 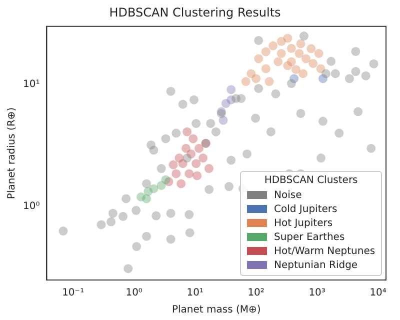 I want to click on legend-label: Neptunian Ridge, so click(x=316, y=265).